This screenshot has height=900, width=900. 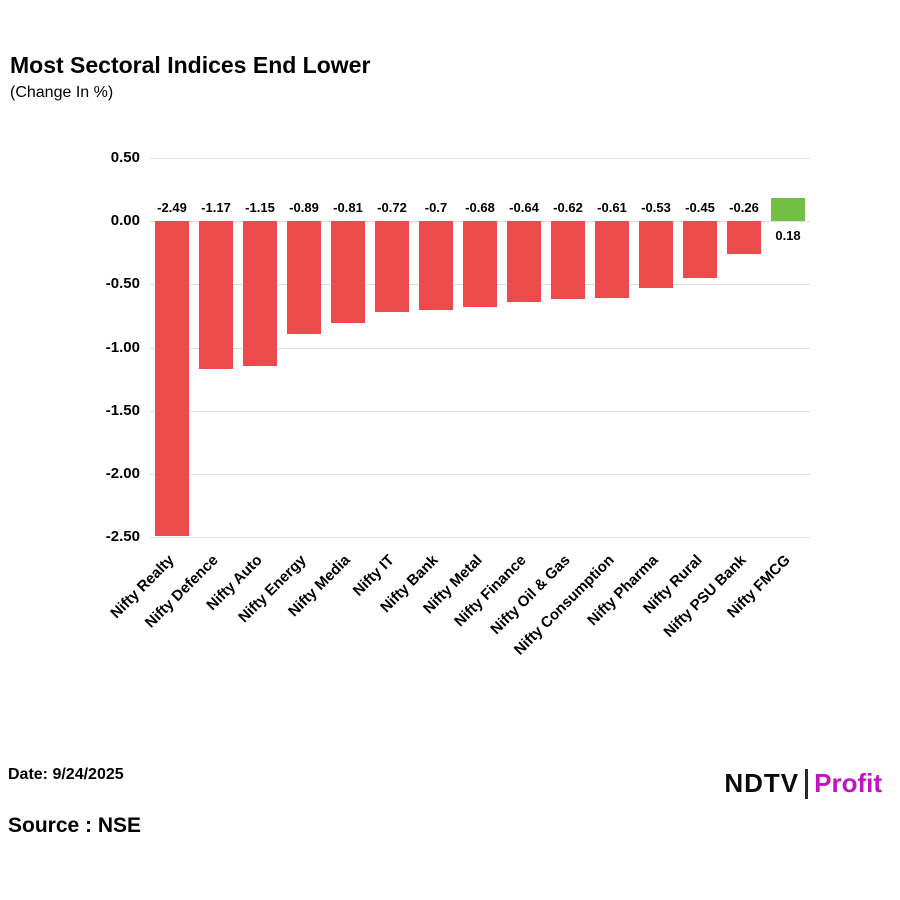 I want to click on bar-nifty-fmcg, so click(x=788, y=210).